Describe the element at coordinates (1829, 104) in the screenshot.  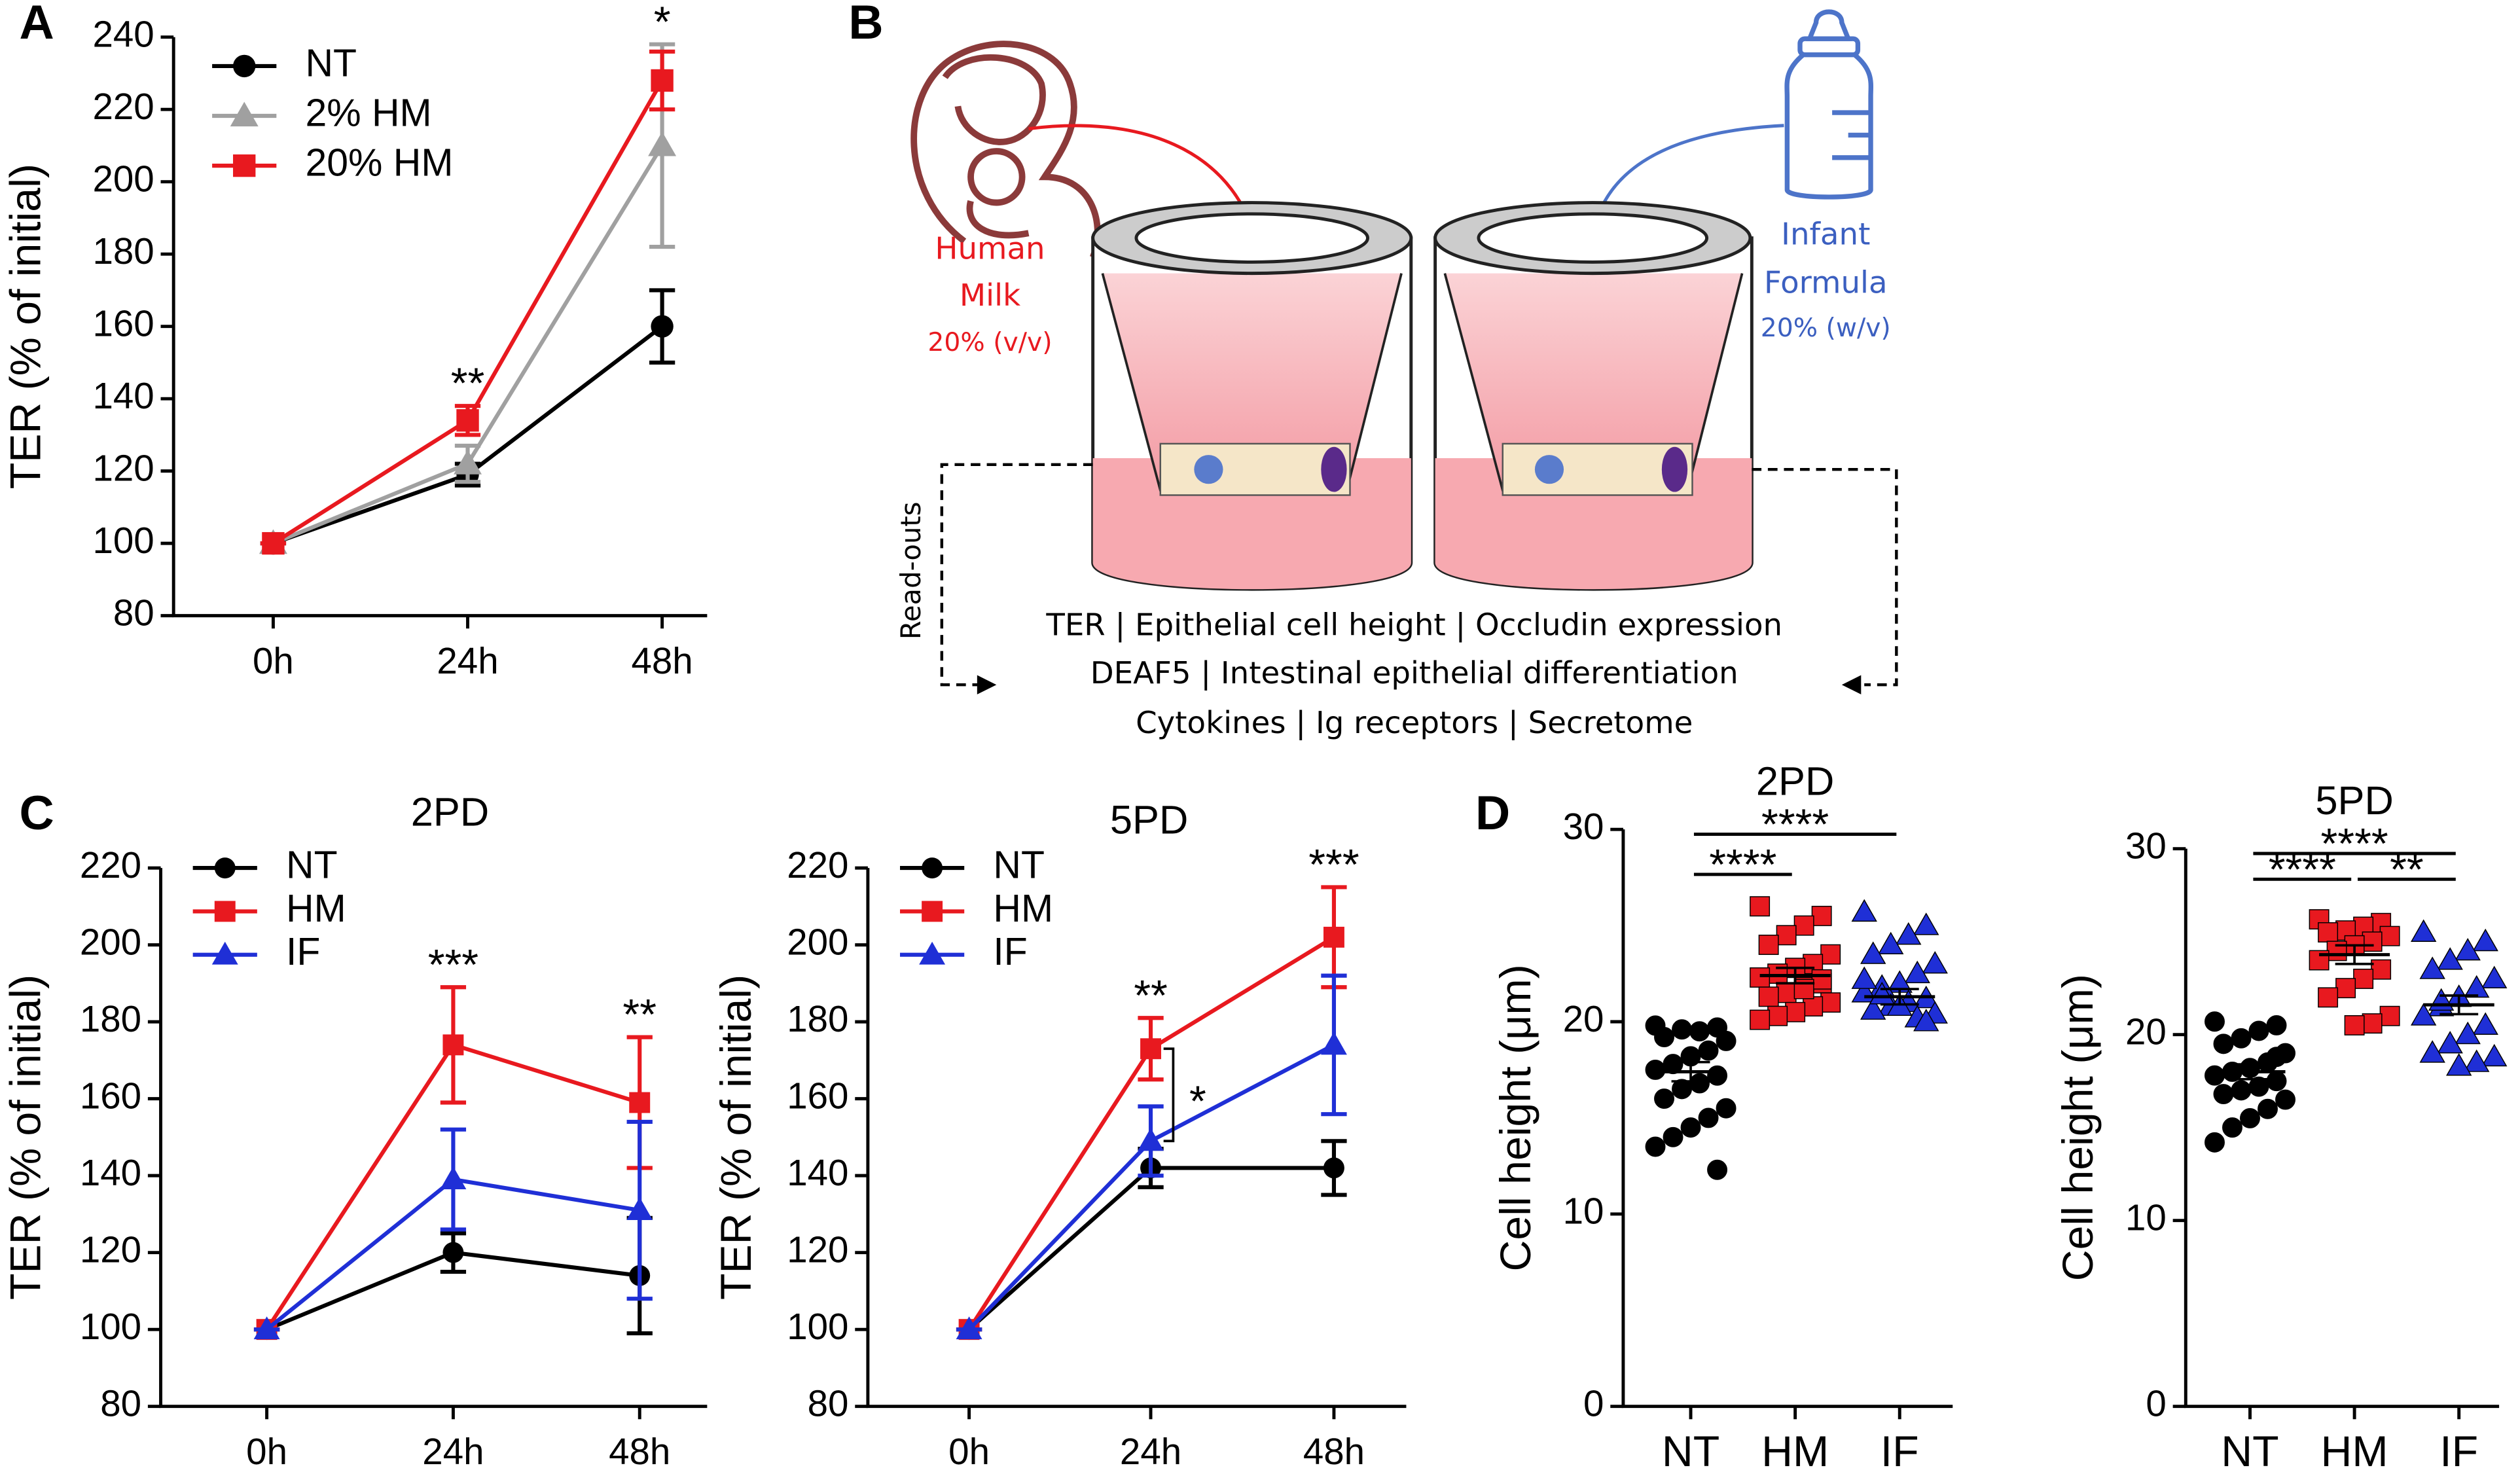
I see `bottle-icon` at that location.